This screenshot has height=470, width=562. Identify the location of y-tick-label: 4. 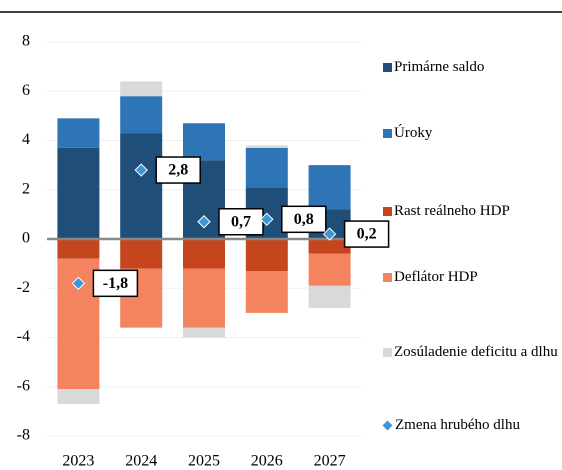
(26, 139).